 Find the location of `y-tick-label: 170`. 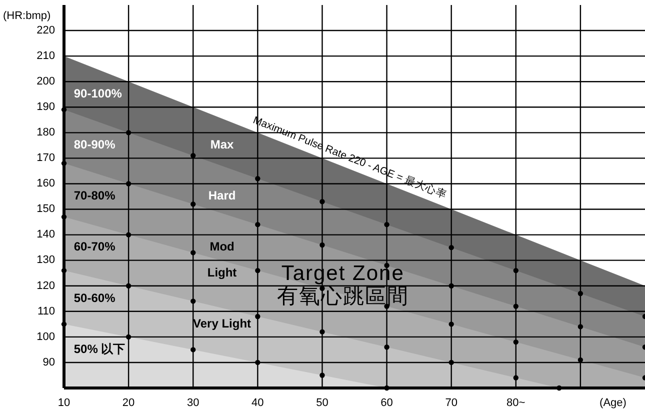

y-tick-label: 170 is located at coordinates (45, 158).